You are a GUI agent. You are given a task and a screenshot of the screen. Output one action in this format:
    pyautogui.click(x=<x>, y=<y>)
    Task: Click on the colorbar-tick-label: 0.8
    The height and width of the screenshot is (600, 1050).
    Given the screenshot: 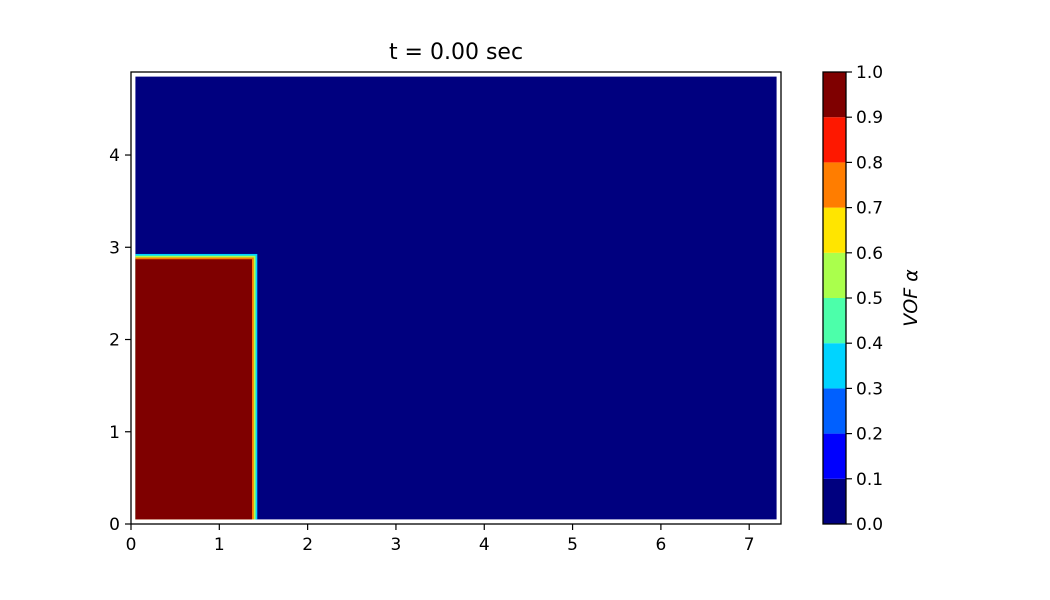 What is the action you would take?
    pyautogui.click(x=869, y=163)
    